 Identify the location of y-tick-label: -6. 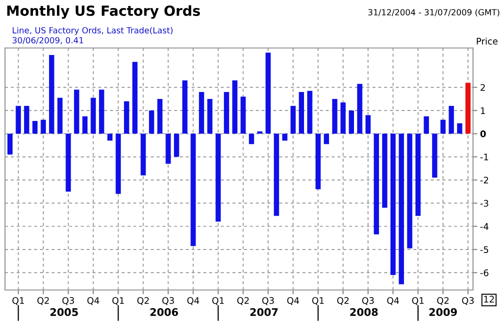
(484, 272).